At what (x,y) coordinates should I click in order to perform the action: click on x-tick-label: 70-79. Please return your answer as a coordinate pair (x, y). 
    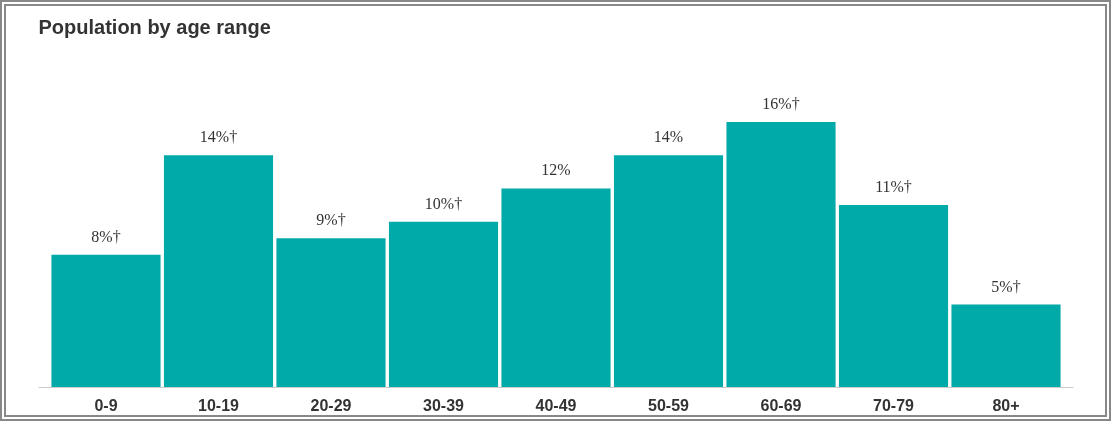
    Looking at the image, I should click on (894, 405).